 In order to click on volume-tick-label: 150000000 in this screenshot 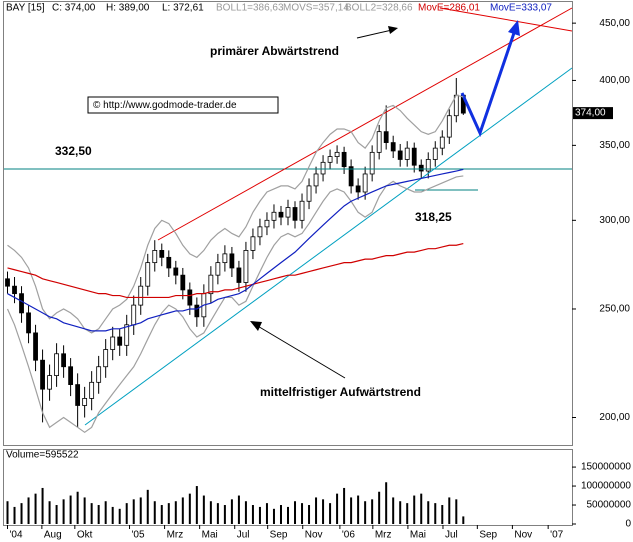, I will do `click(606, 467)`.